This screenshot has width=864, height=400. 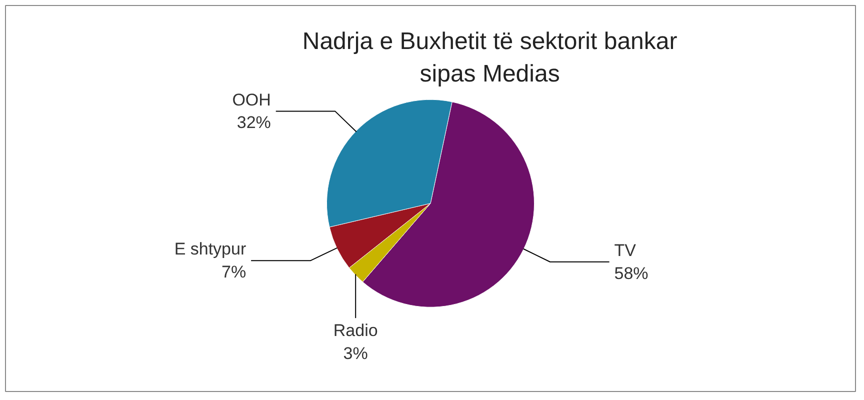 I want to click on slice-label: TV, so click(x=625, y=250).